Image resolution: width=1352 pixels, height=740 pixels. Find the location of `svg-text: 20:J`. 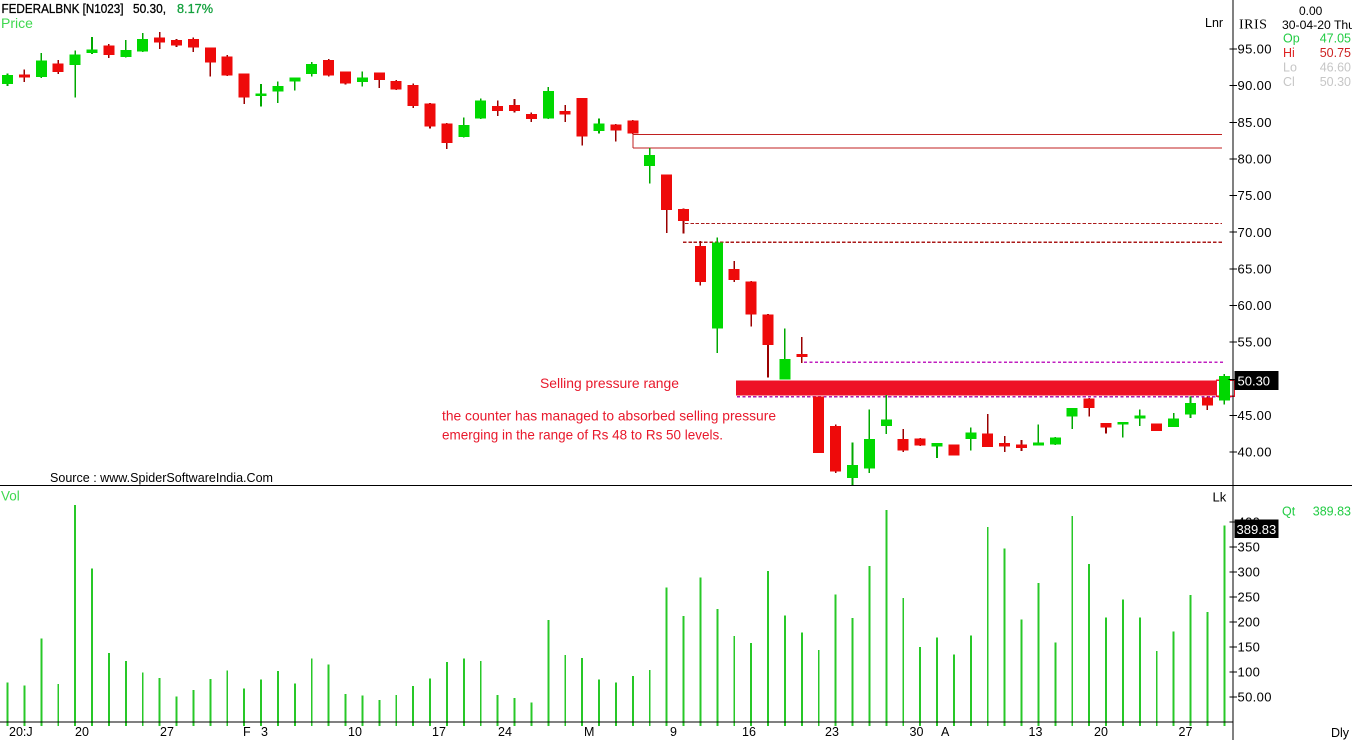

svg-text: 20:J is located at coordinates (21, 732).